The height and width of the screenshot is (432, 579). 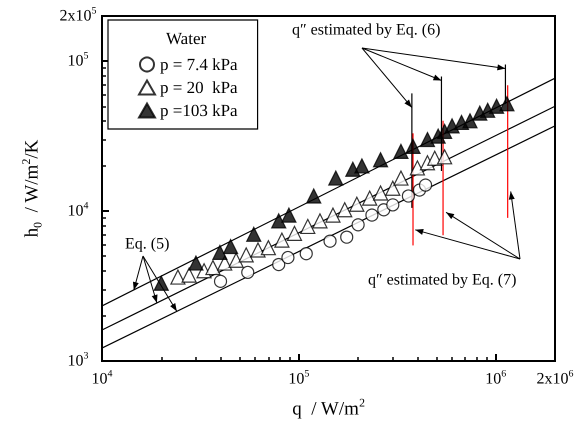 What do you see at coordinates (199, 64) in the screenshot?
I see `legend-label: p = 7.4 kPa` at bounding box center [199, 64].